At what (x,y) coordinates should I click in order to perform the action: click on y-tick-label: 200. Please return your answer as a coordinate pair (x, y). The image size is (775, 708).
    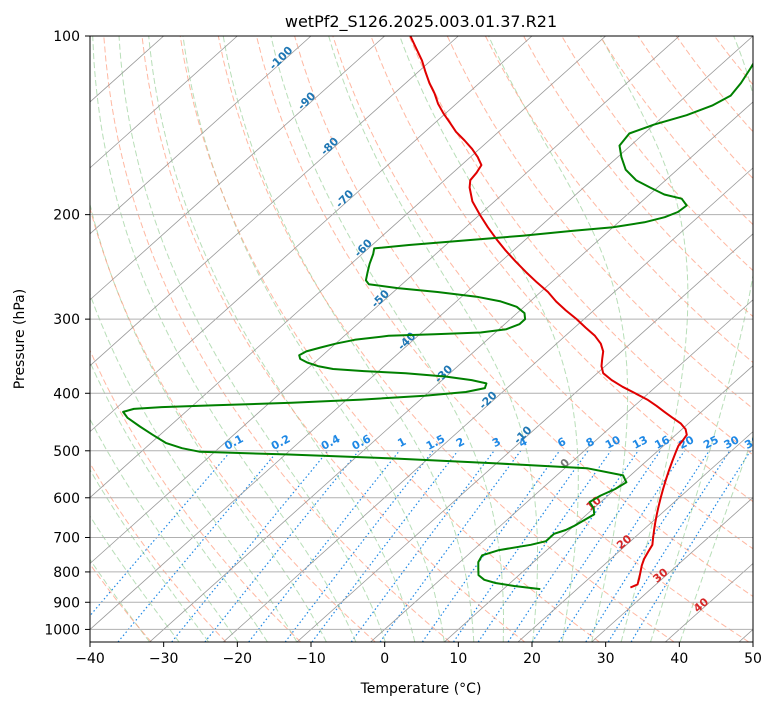
    Looking at the image, I should click on (66, 216).